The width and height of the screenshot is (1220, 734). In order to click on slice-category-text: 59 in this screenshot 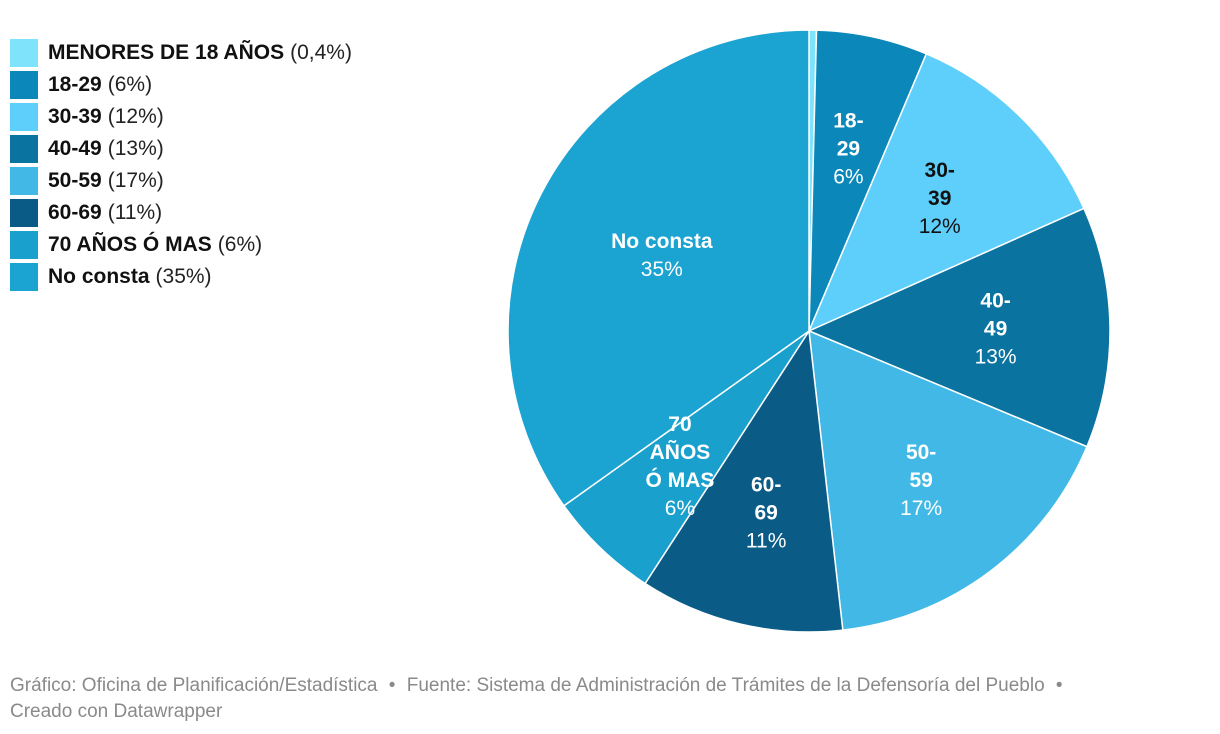, I will do `click(920, 480)`.